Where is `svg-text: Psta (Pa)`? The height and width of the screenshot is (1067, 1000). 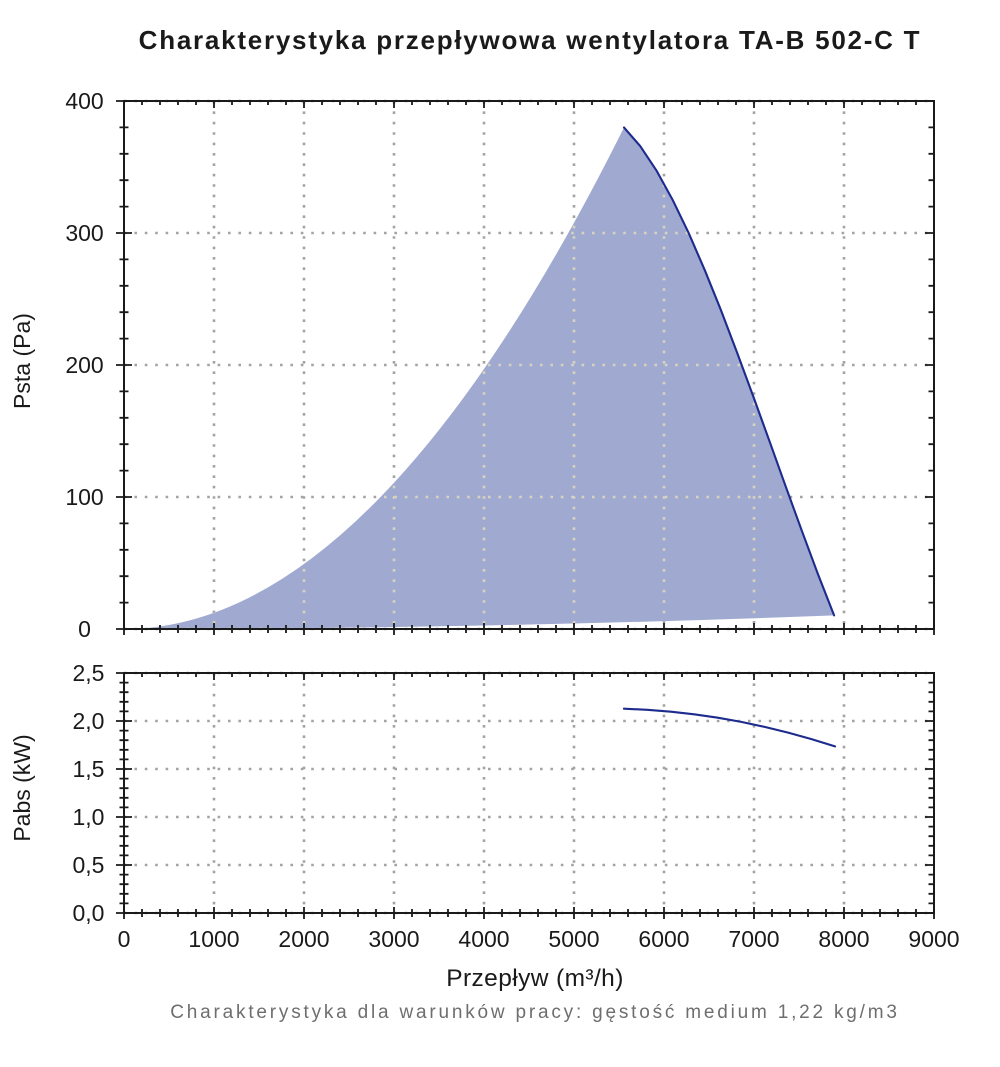 svg-text: Psta (Pa) is located at coordinates (22, 361).